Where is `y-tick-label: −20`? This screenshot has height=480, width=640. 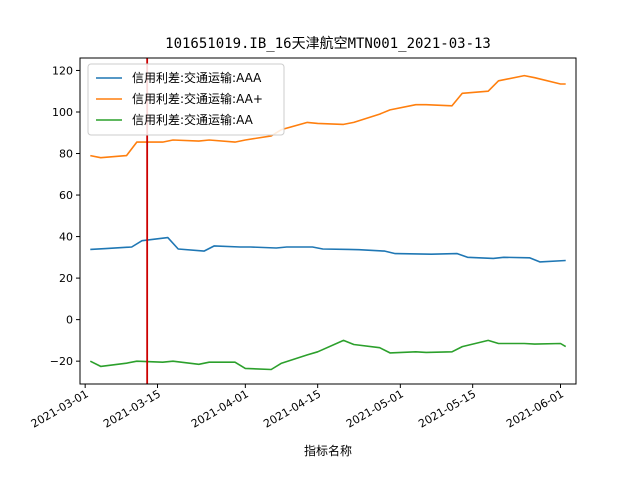 y-tick-label: −20 is located at coordinates (61, 361).